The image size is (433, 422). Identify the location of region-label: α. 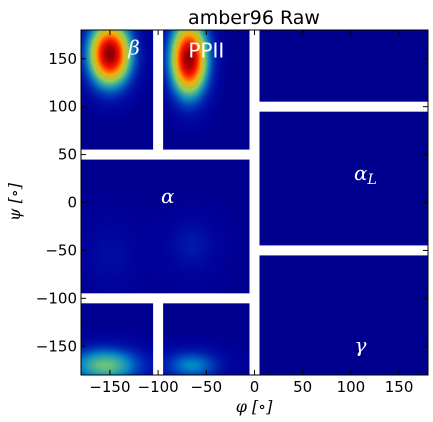
(168, 196).